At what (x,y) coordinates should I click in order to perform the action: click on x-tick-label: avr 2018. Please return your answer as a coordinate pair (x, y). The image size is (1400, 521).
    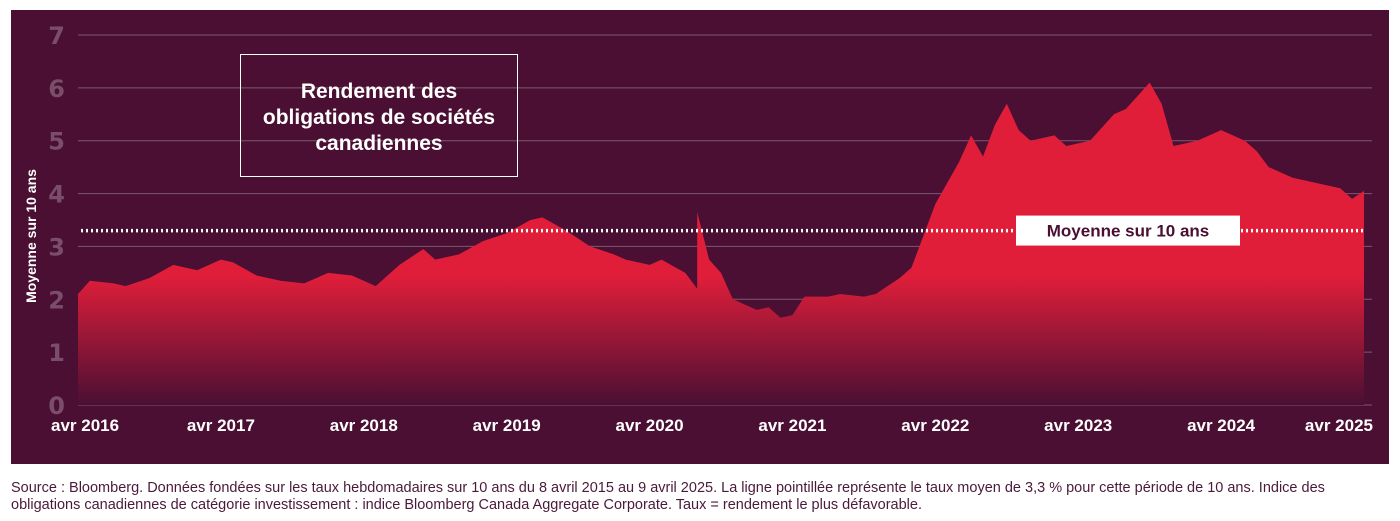
    Looking at the image, I should click on (364, 425).